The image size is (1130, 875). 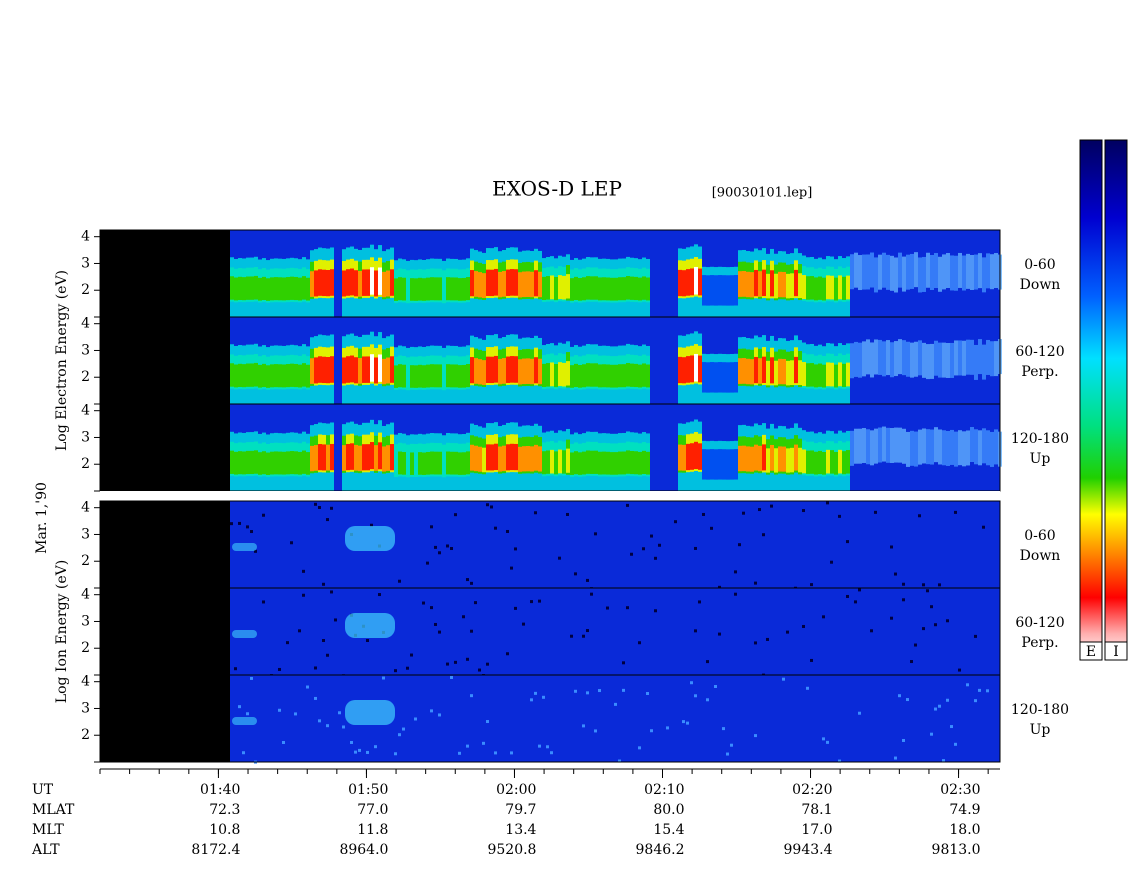 What do you see at coordinates (43, 790) in the screenshot?
I see `x-axis-label: UT` at bounding box center [43, 790].